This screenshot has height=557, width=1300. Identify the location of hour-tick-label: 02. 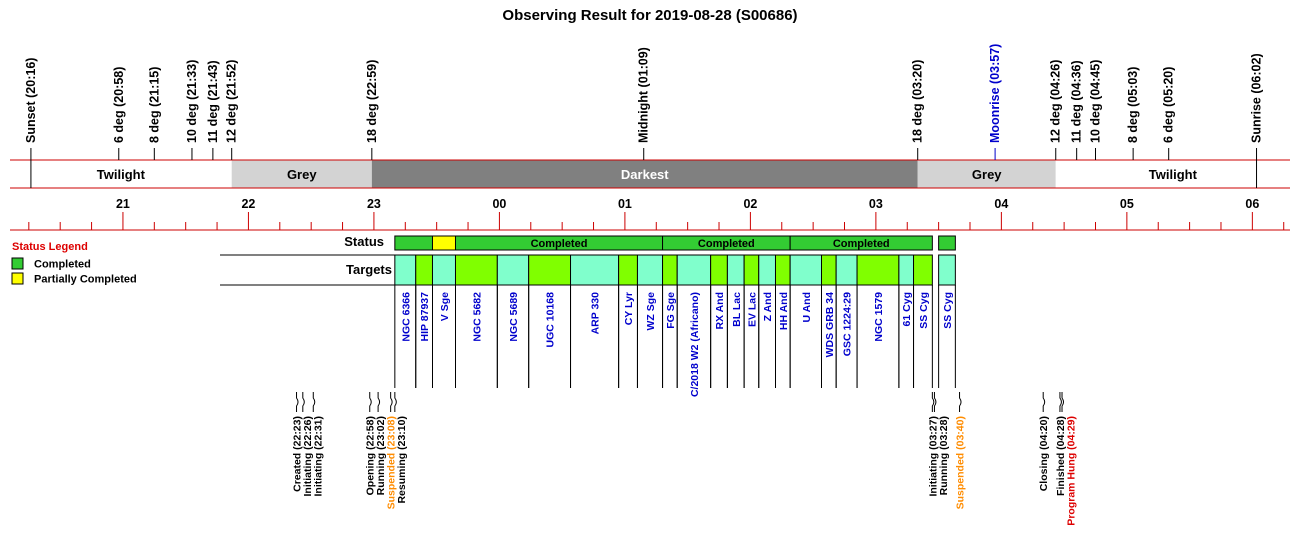
(750, 204).